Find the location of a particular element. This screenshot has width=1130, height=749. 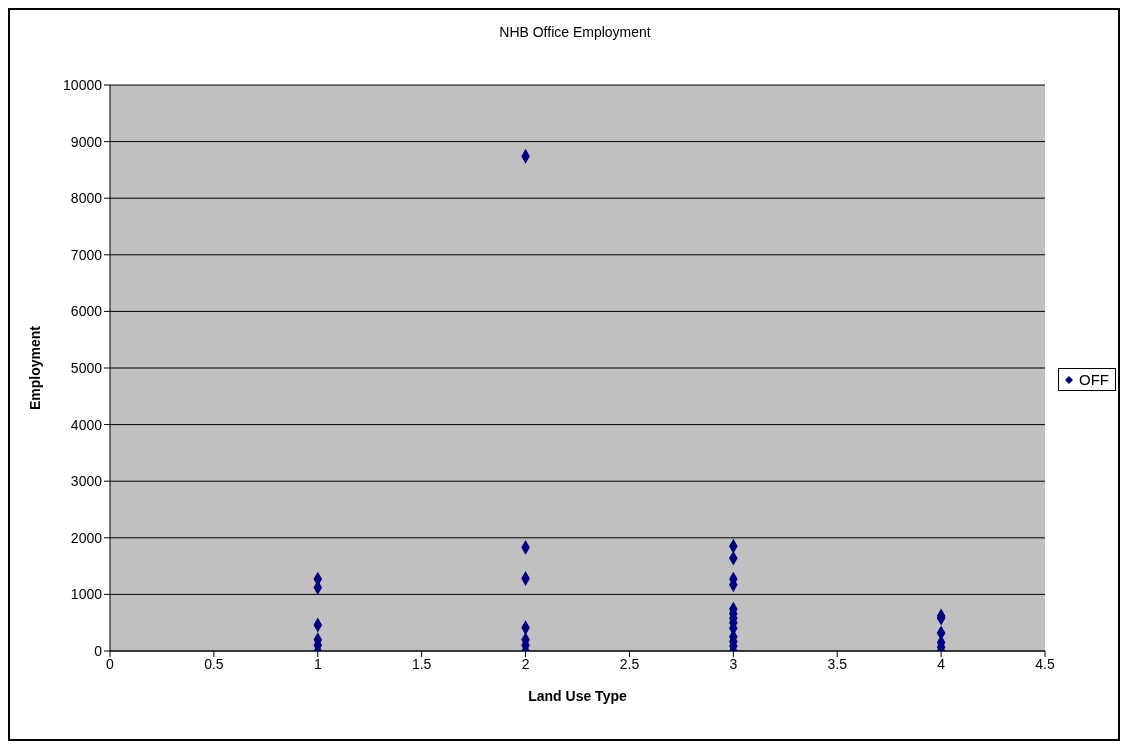

x-tick-label: 0.5 is located at coordinates (214, 663).